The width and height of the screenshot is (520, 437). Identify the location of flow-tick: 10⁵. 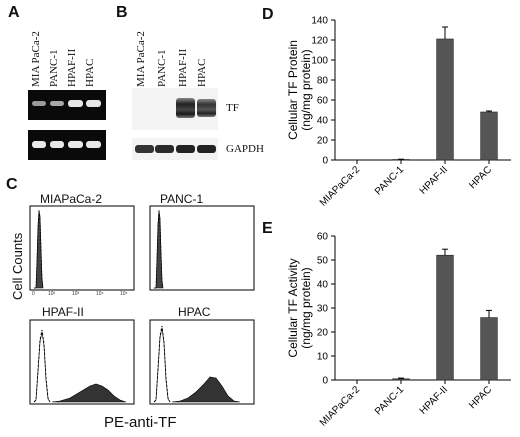
(124, 294).